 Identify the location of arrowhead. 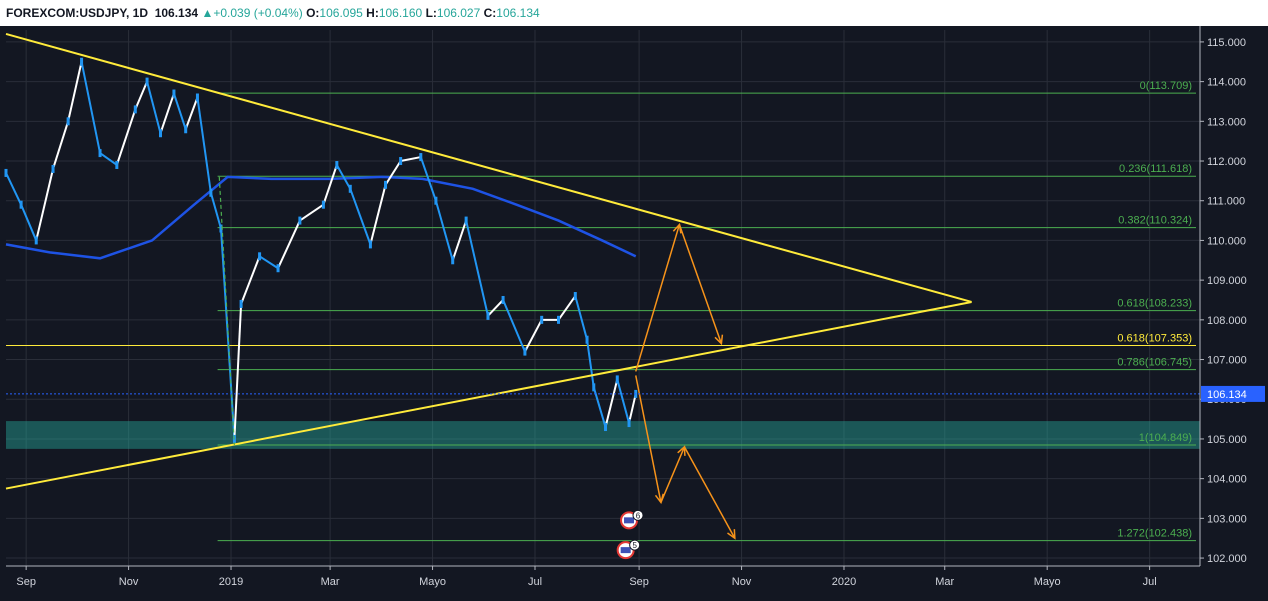
(719, 340).